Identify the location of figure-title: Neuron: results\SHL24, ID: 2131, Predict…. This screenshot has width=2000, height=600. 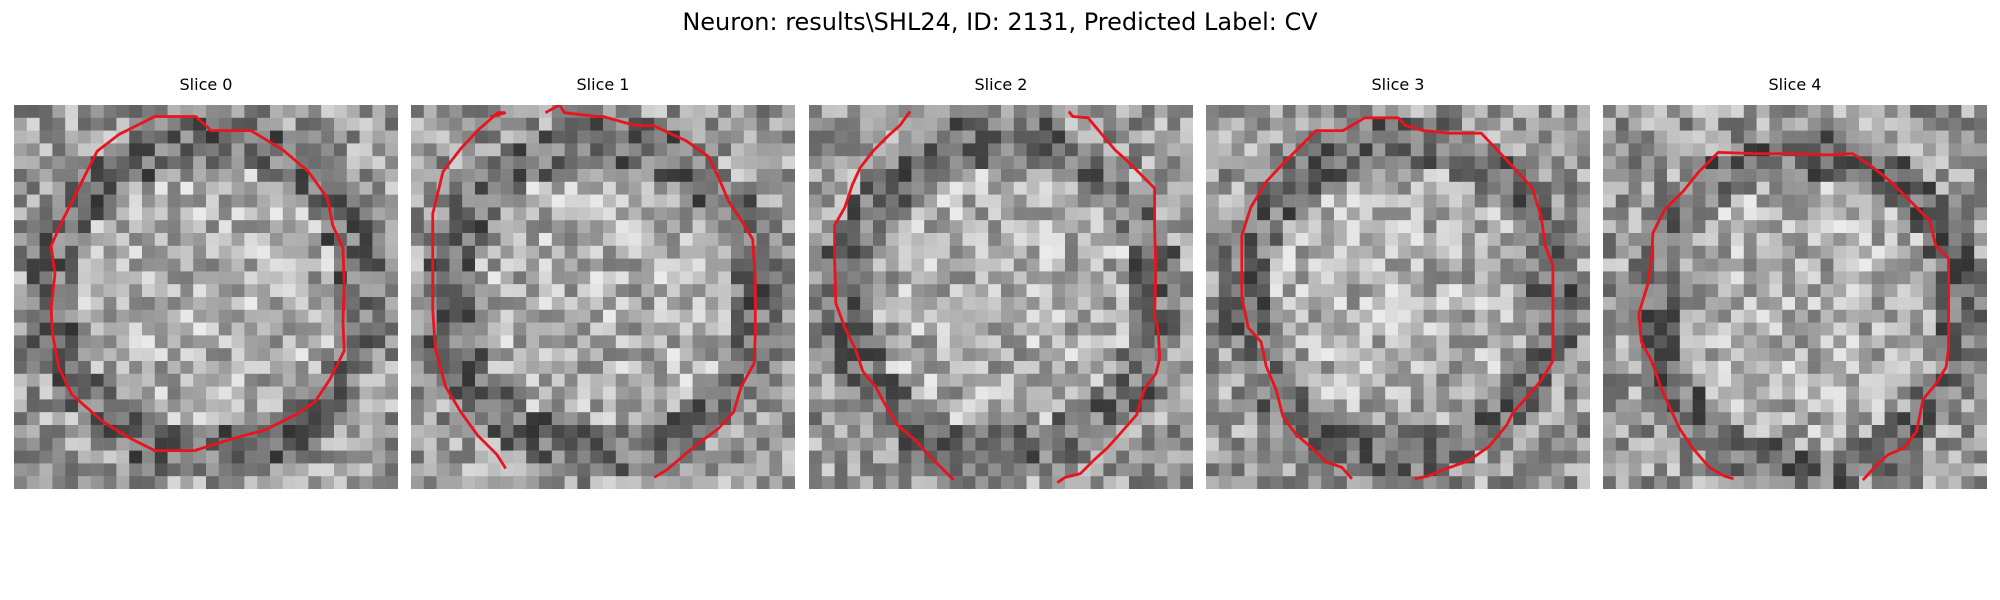
(1000, 22).